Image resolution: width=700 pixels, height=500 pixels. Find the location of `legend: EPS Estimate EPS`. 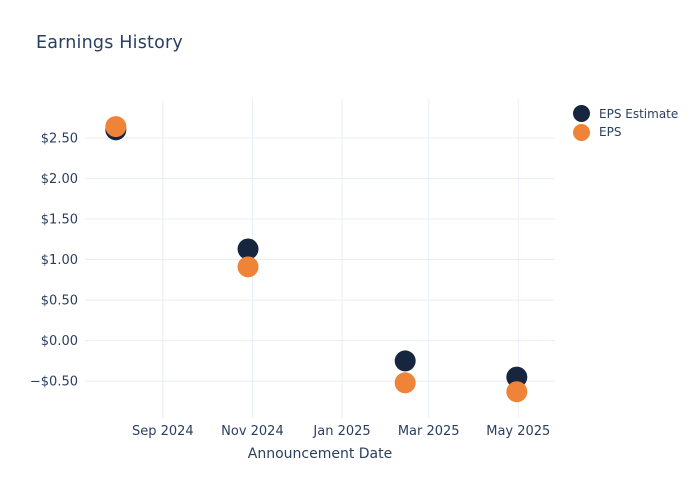

legend: EPS Estimate EPS is located at coordinates (625, 123).